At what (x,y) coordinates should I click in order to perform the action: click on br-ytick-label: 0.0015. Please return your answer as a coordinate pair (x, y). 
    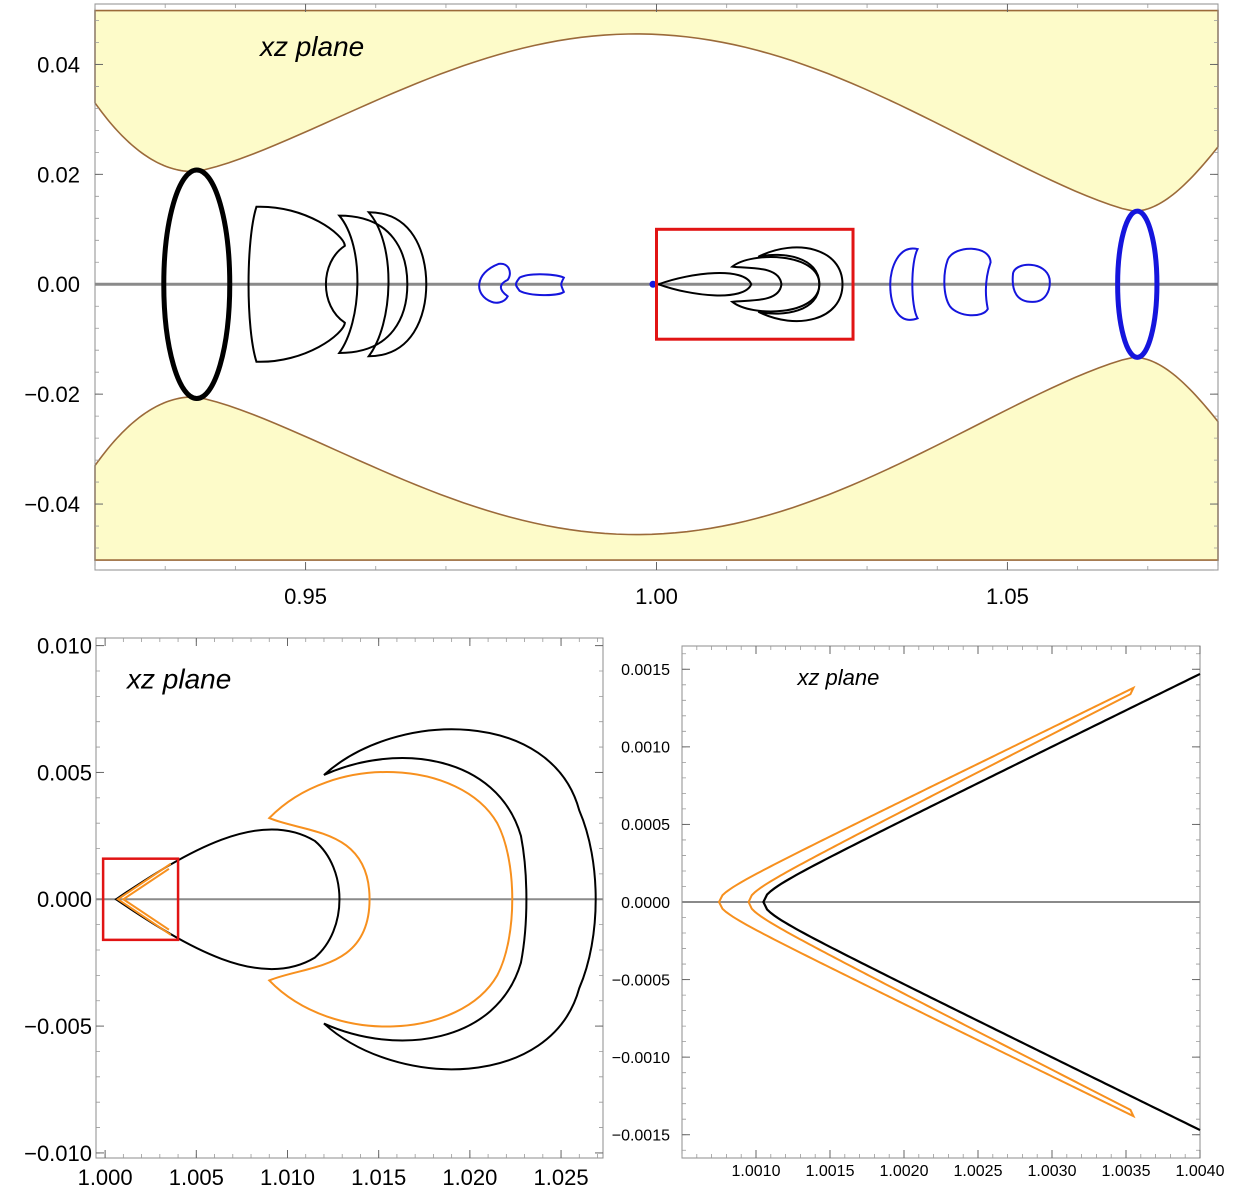
    Looking at the image, I should click on (645, 670).